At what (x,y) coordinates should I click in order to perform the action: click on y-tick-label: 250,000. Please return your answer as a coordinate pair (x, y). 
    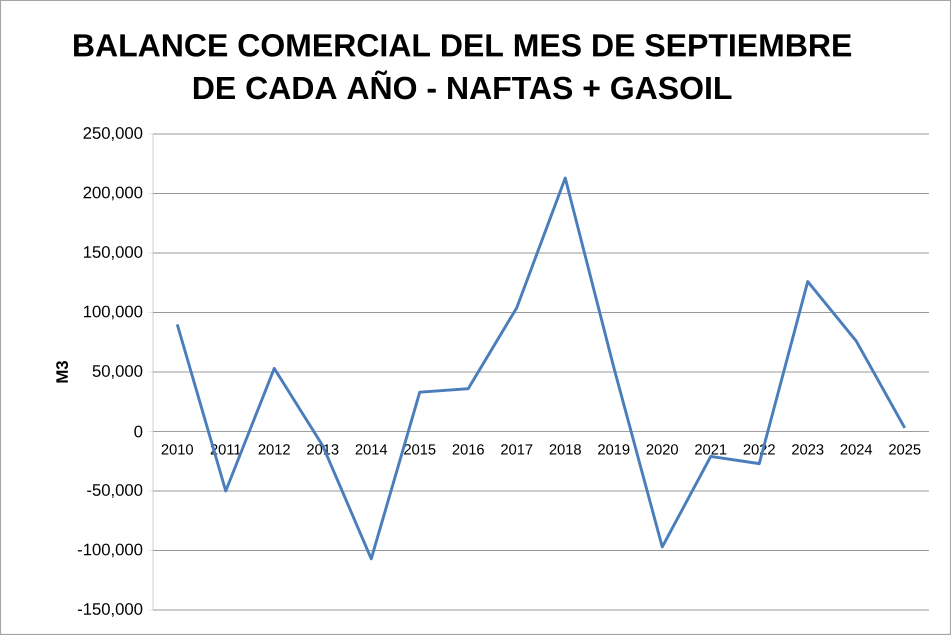
    Looking at the image, I should click on (113, 134).